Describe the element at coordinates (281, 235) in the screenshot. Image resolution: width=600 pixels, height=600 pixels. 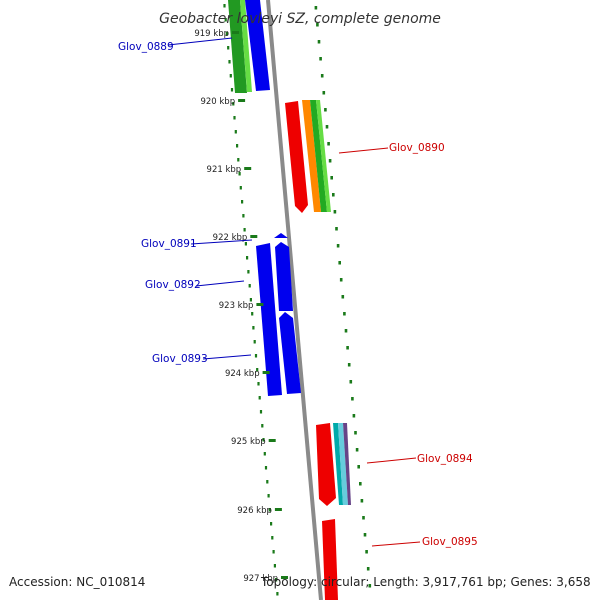
I see `gene-glov-0891-arrow` at that location.